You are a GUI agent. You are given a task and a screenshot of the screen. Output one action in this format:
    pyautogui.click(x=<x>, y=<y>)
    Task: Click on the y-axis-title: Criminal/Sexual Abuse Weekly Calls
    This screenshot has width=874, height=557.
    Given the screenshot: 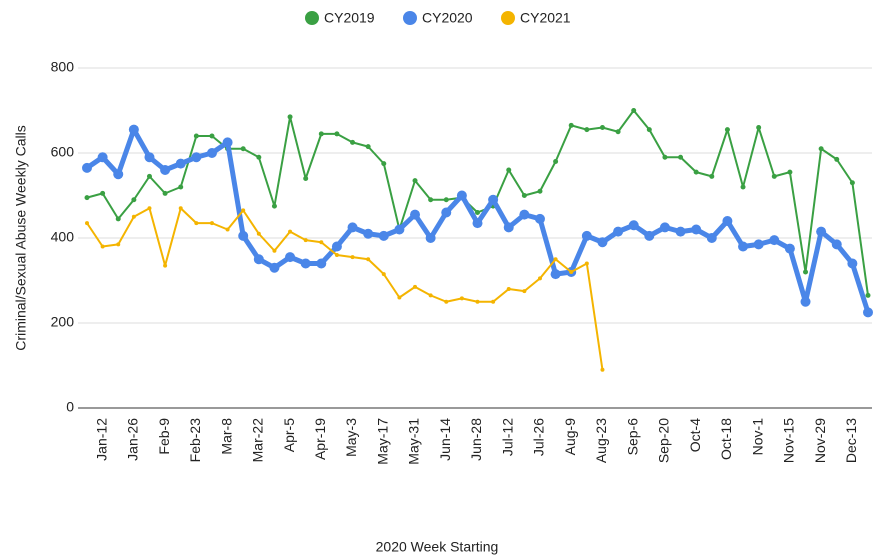 What is the action you would take?
    pyautogui.click(x=21, y=237)
    